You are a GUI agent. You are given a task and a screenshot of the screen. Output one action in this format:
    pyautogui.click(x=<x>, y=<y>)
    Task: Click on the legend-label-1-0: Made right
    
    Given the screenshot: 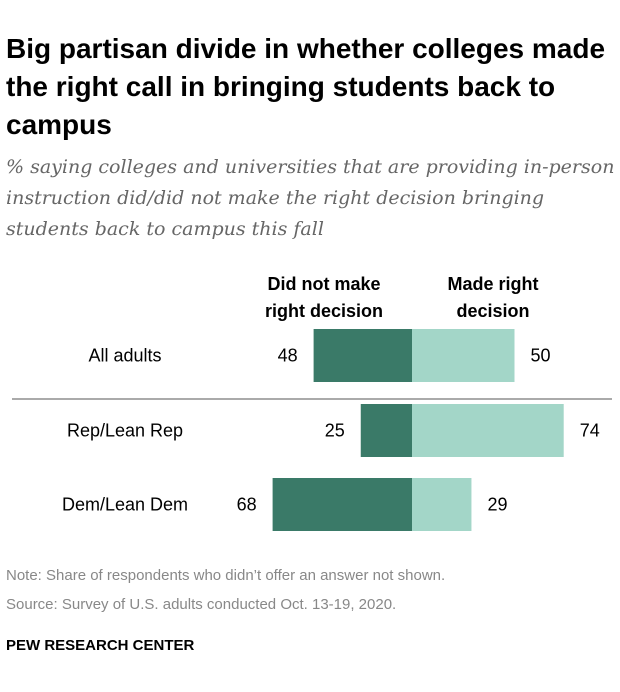 What is the action you would take?
    pyautogui.click(x=492, y=284)
    